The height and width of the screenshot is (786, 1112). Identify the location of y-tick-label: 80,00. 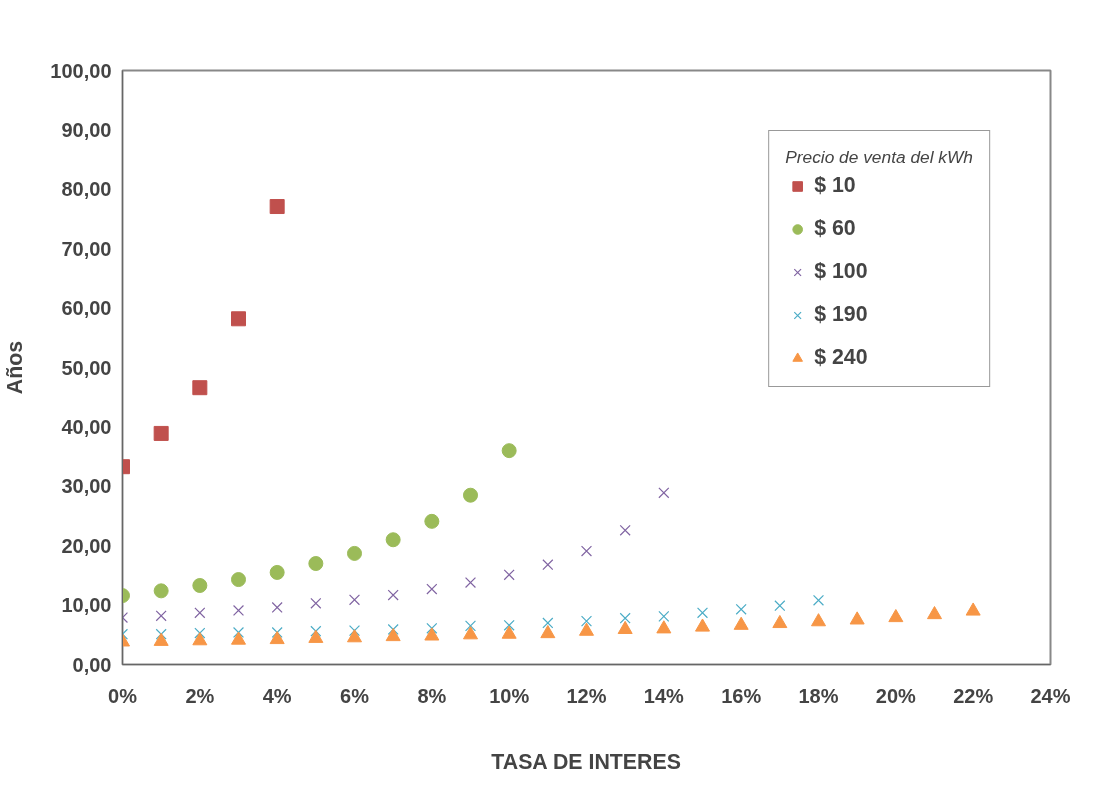
(86, 189).